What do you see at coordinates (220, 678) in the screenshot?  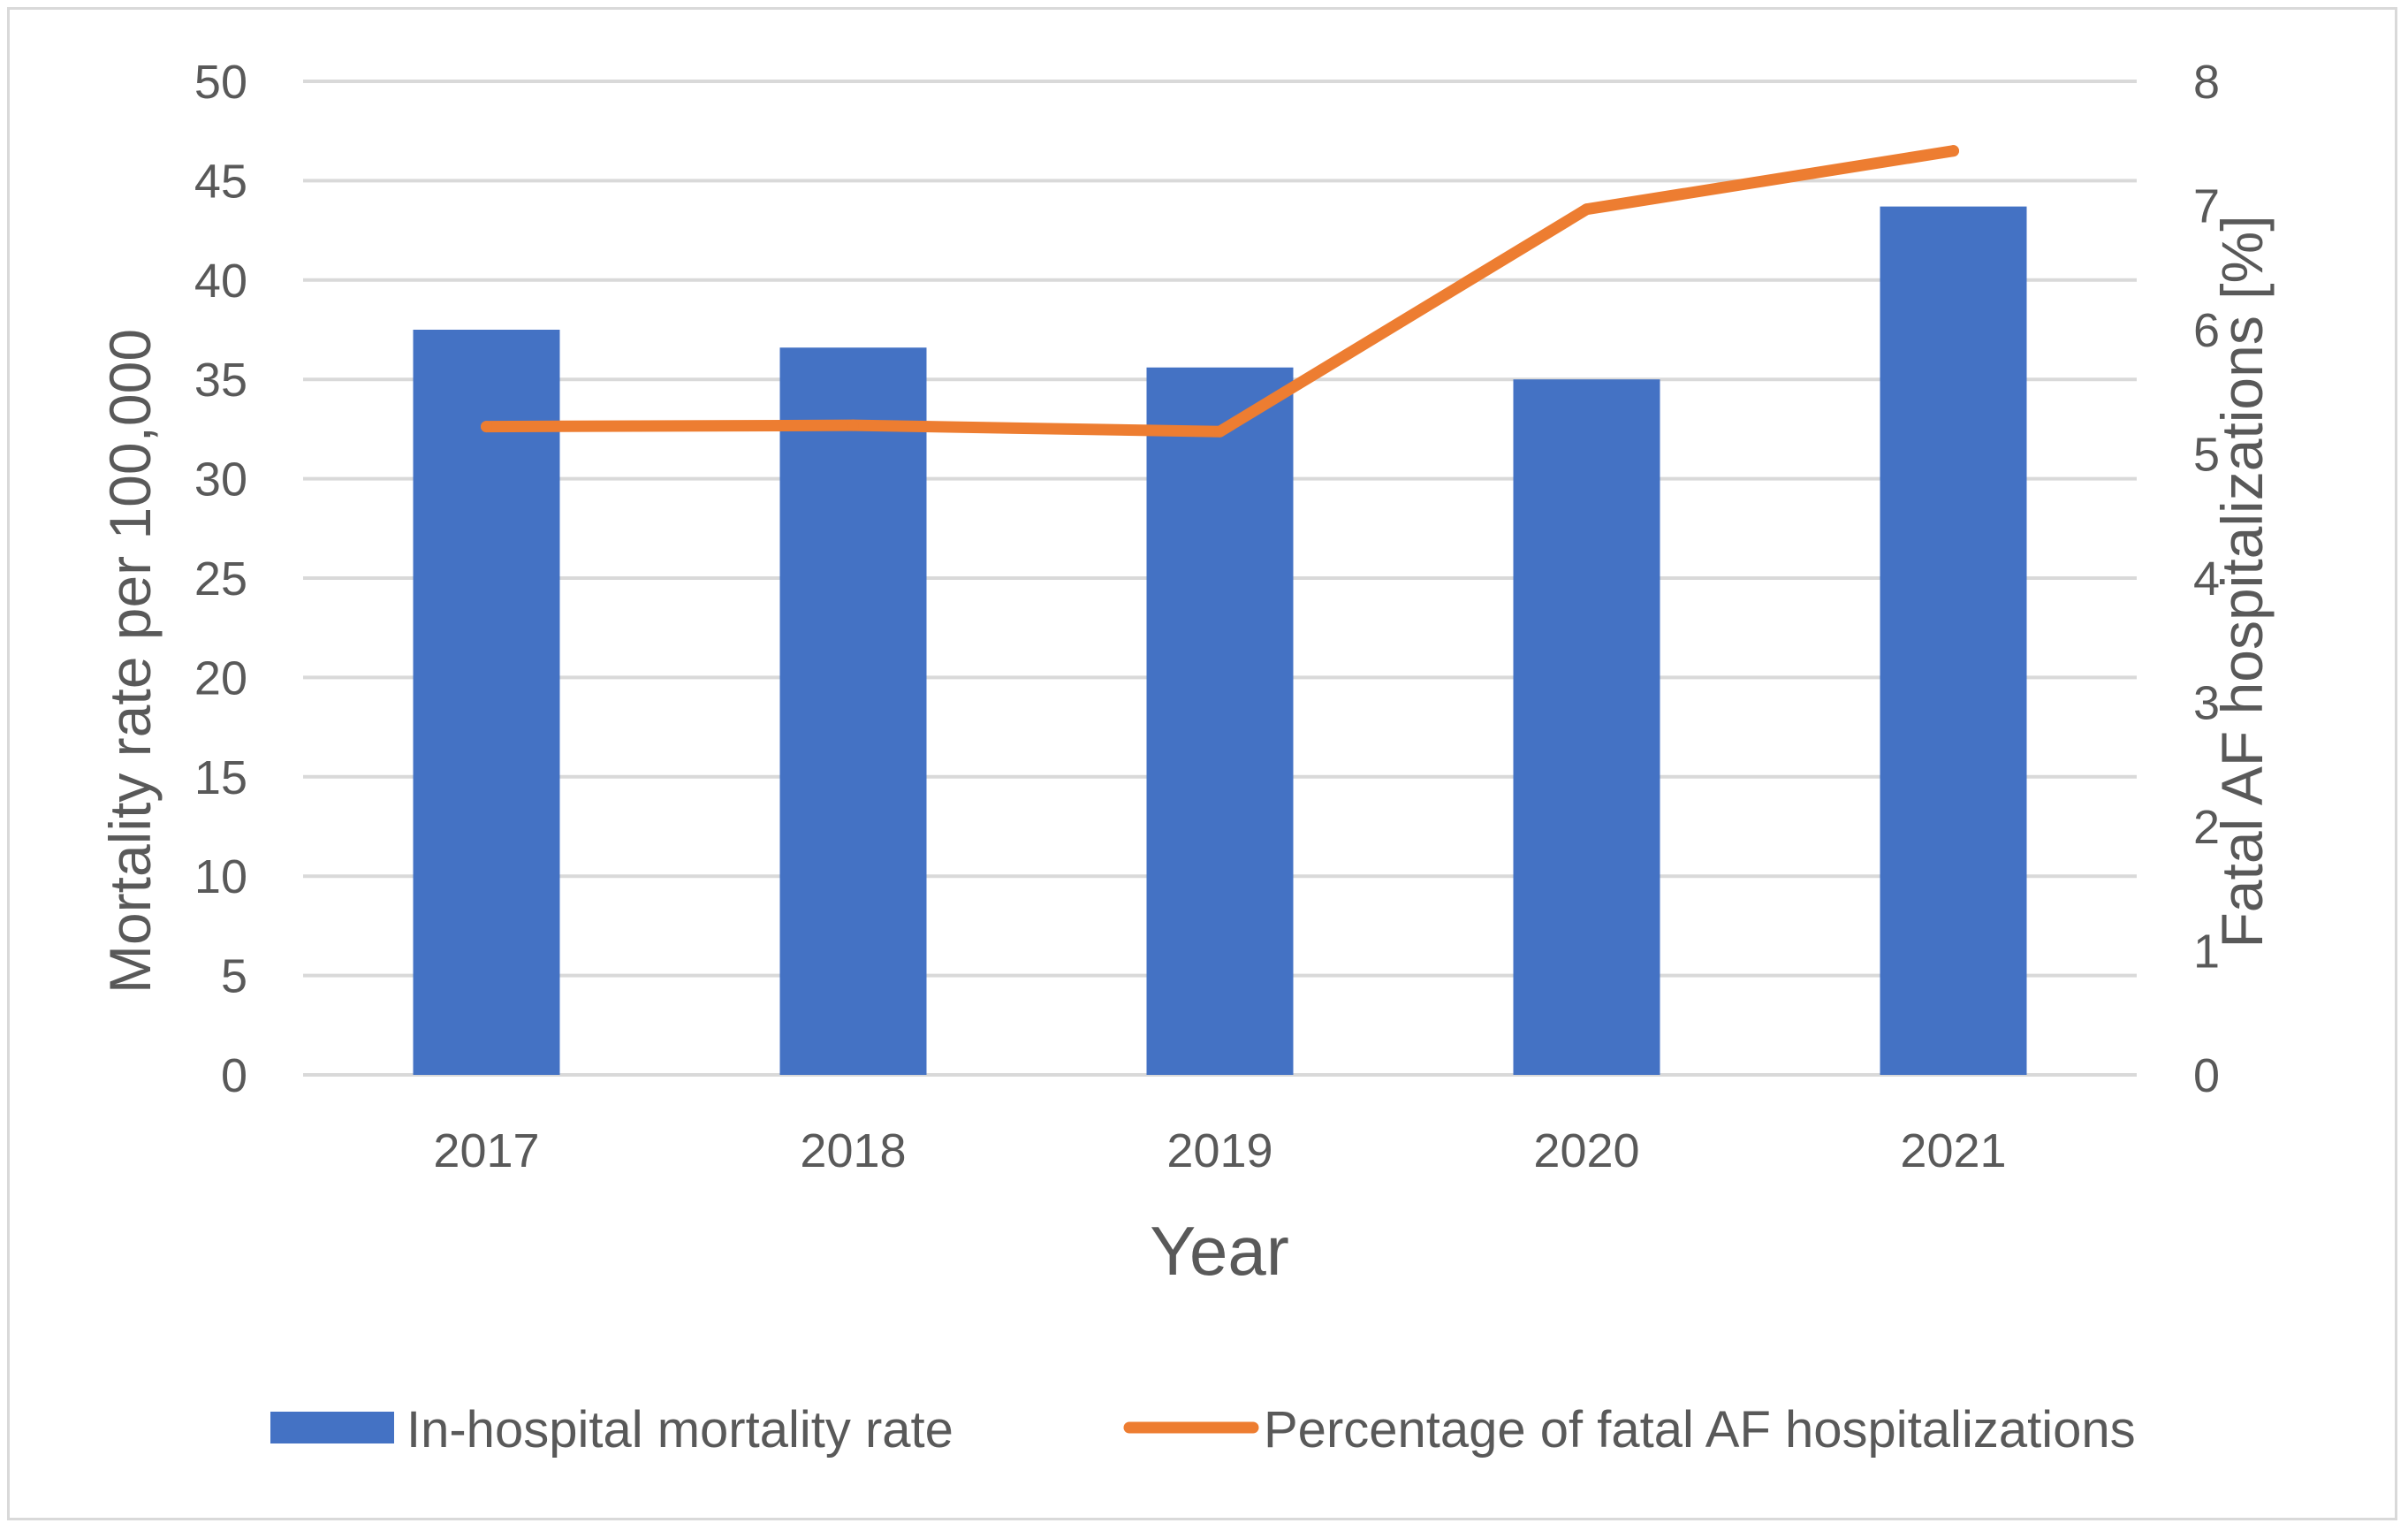 I see `y-tick-label: 20` at bounding box center [220, 678].